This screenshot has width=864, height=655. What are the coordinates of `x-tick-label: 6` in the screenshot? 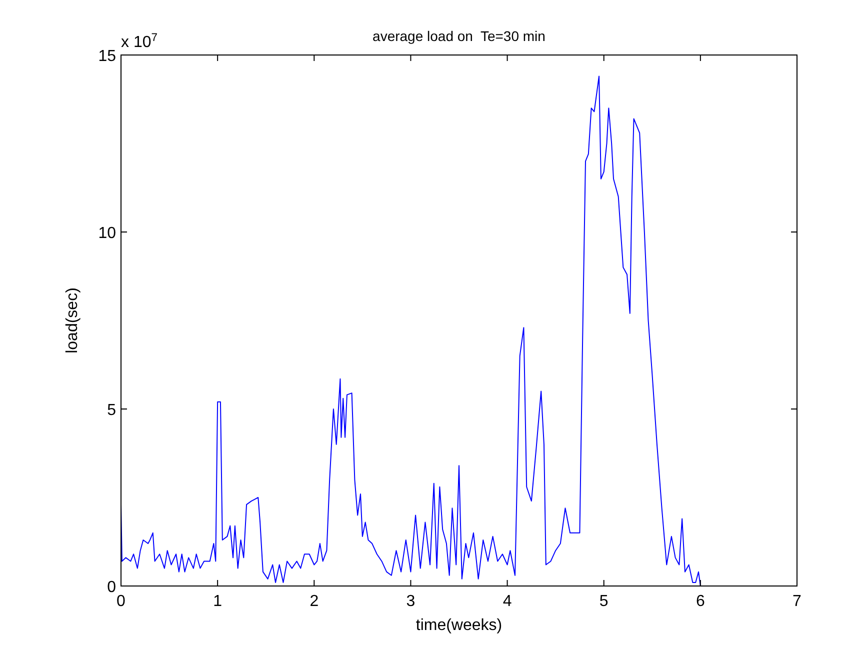 It's located at (700, 601).